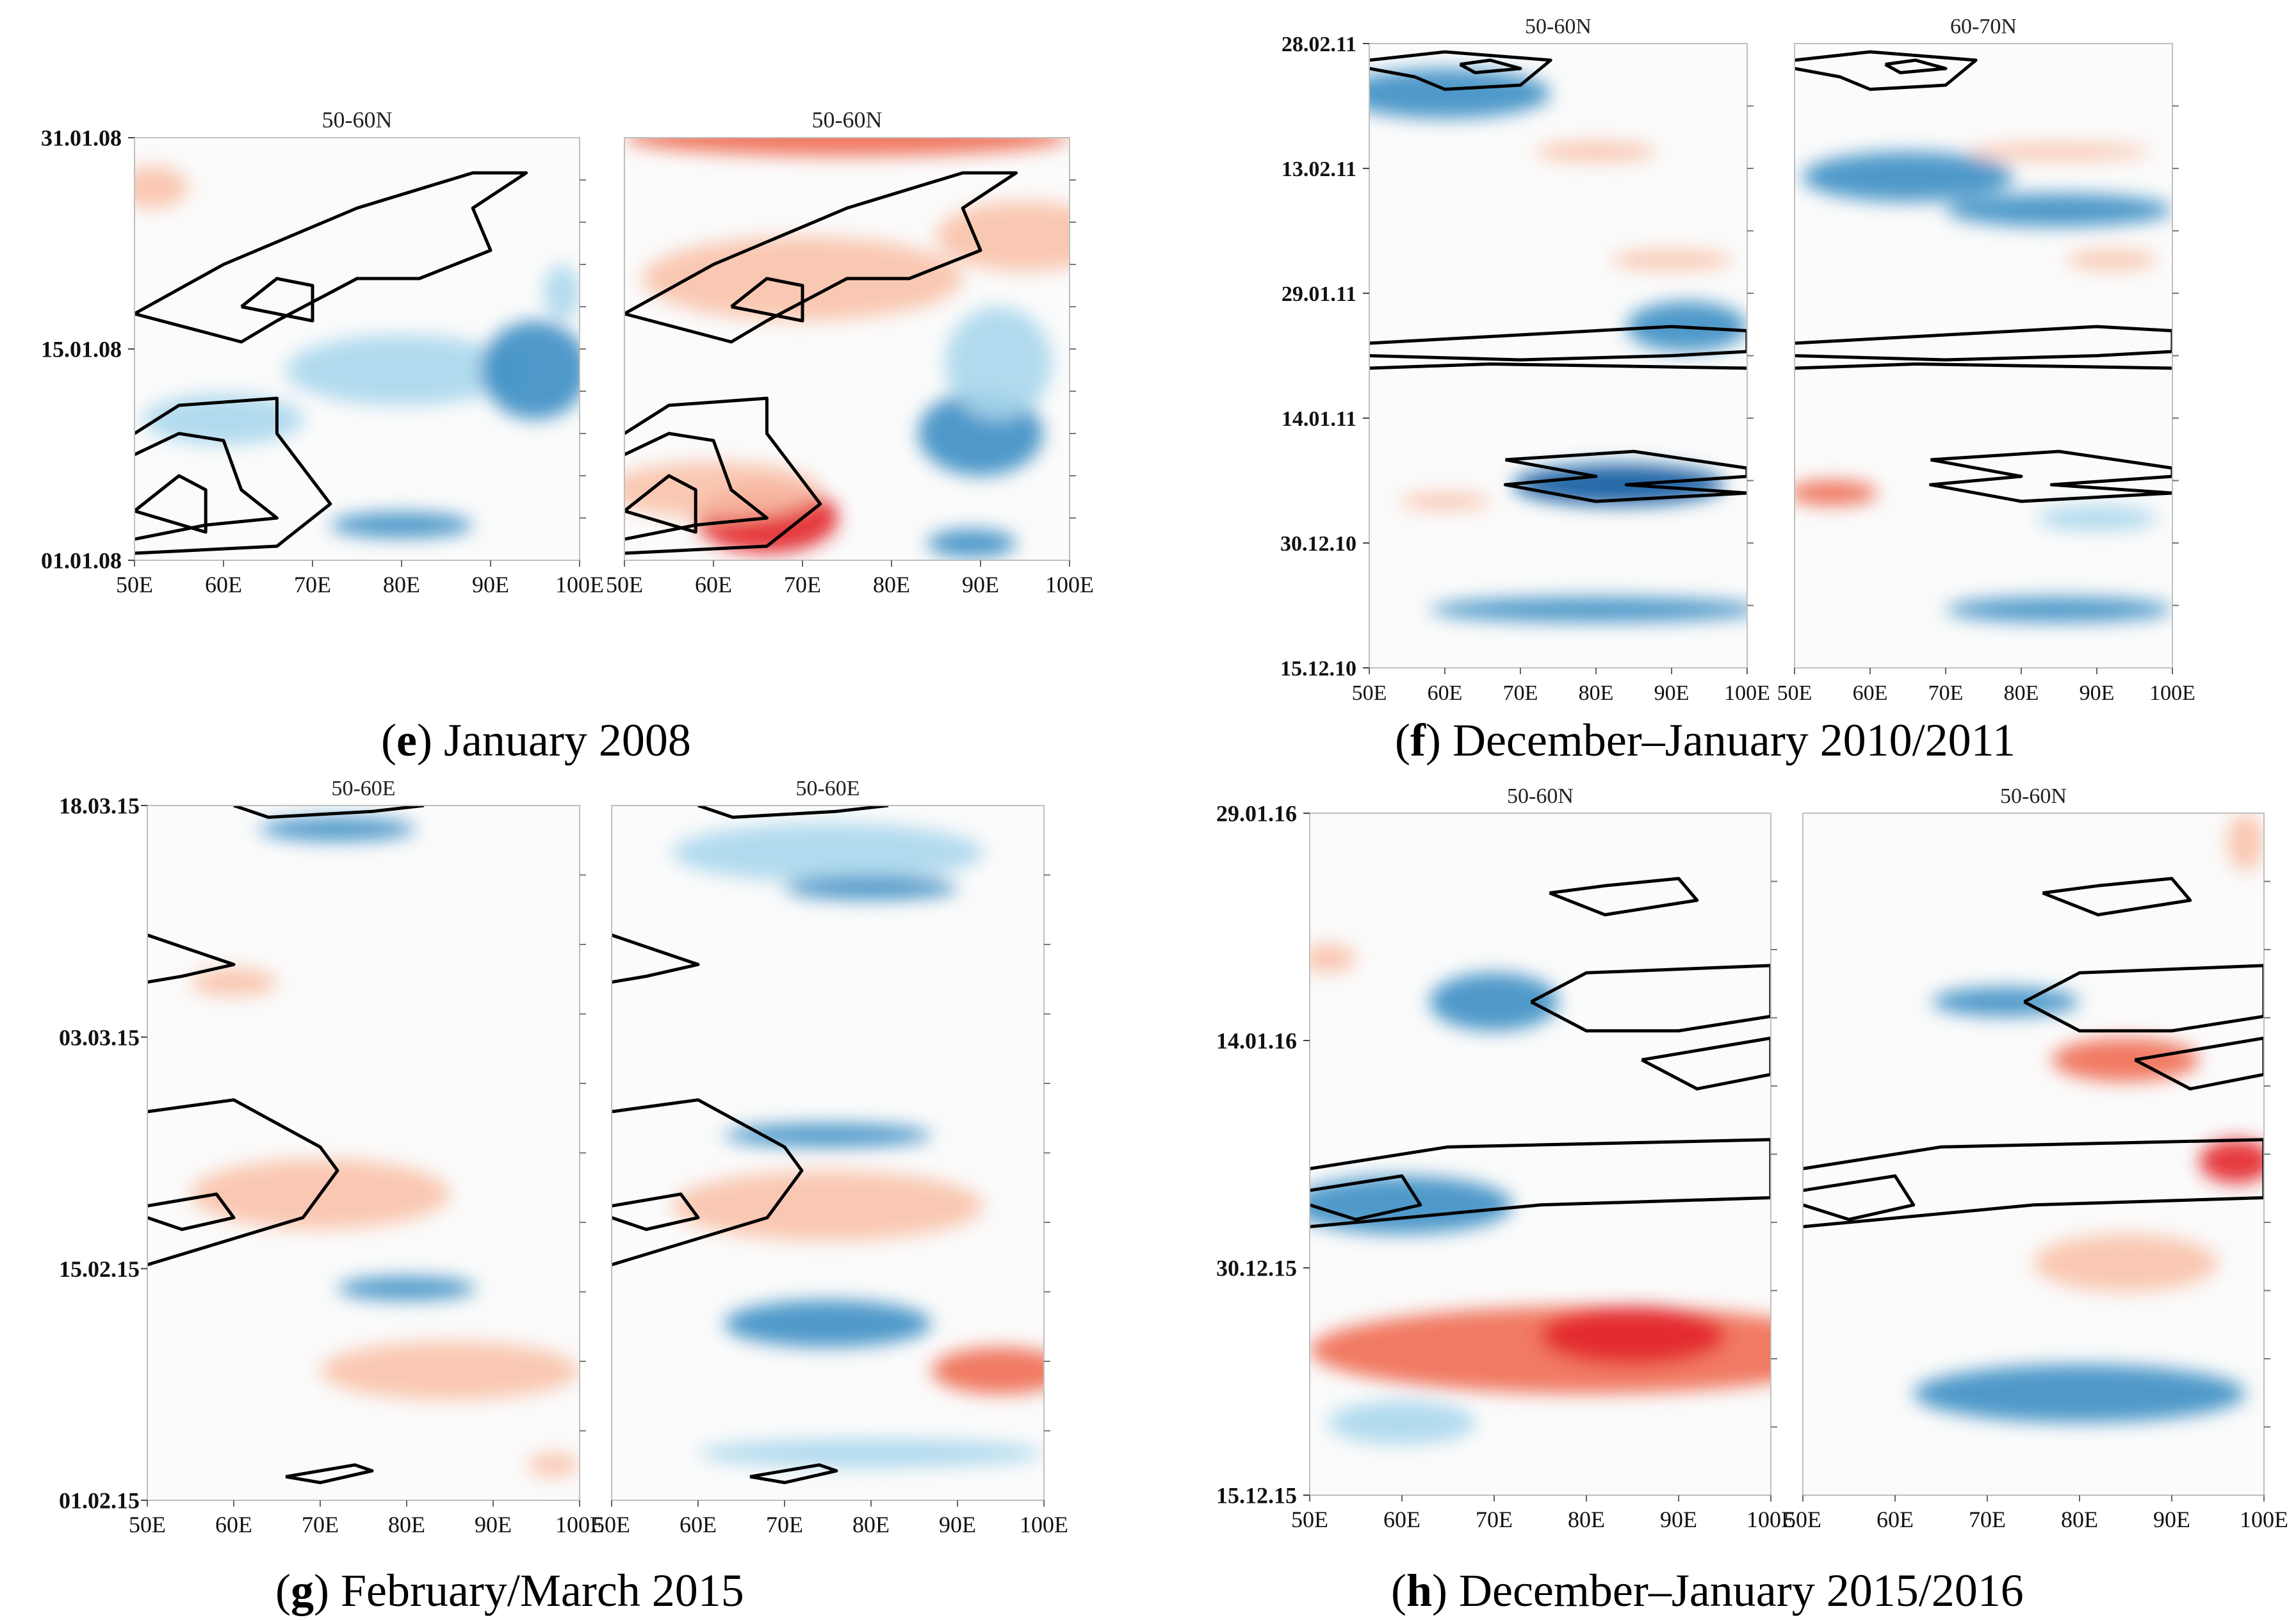 Image resolution: width=2296 pixels, height=1620 pixels. I want to click on y-tick-label: 01.02.15, so click(99, 1501).